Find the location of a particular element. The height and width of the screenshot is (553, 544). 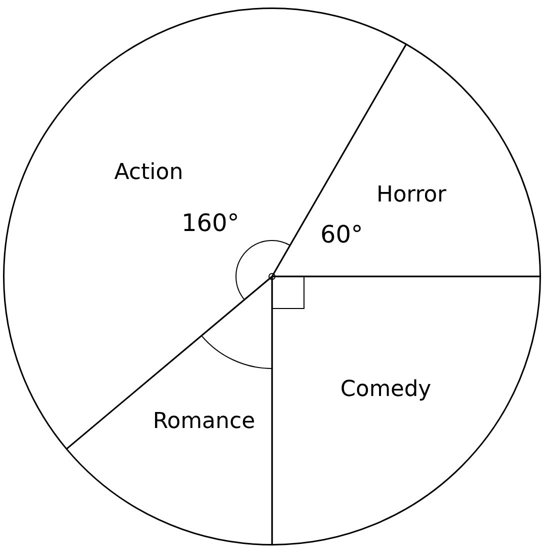

slice-label: Romance is located at coordinates (204, 421).